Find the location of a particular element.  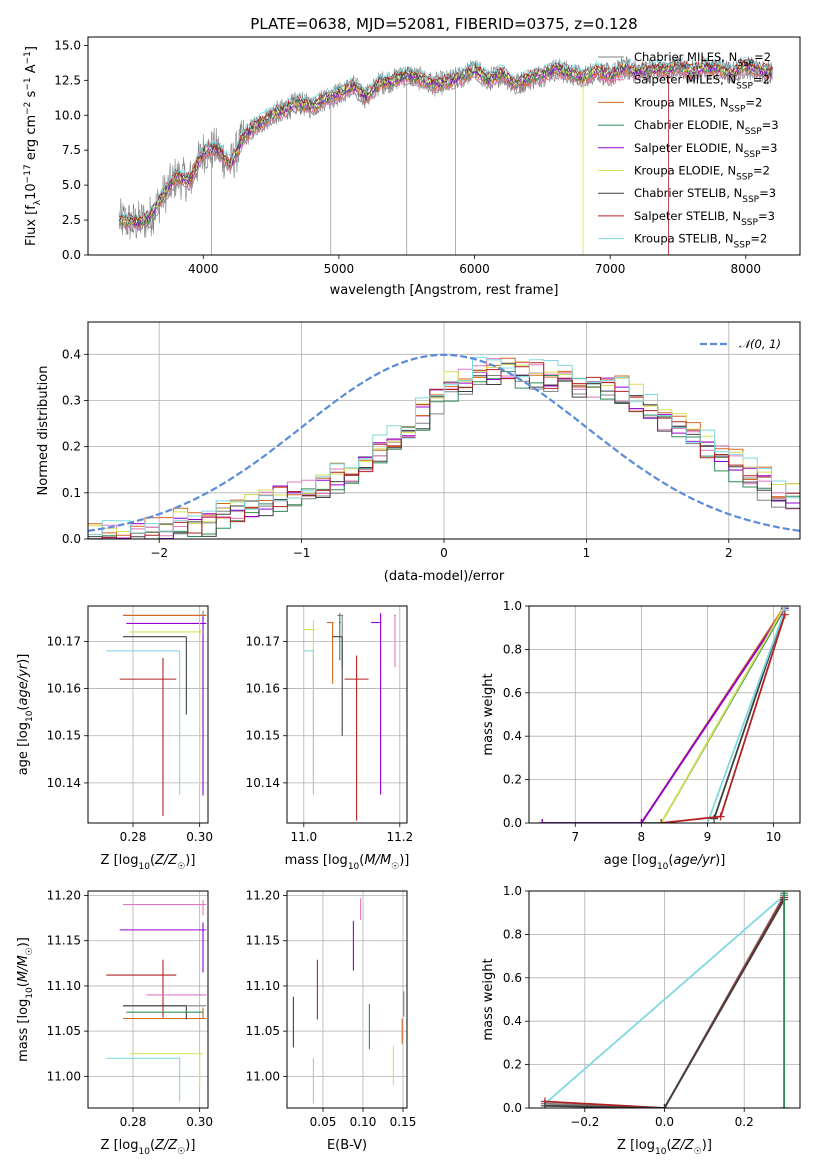

x-tick-label: 4000 is located at coordinates (203, 269).